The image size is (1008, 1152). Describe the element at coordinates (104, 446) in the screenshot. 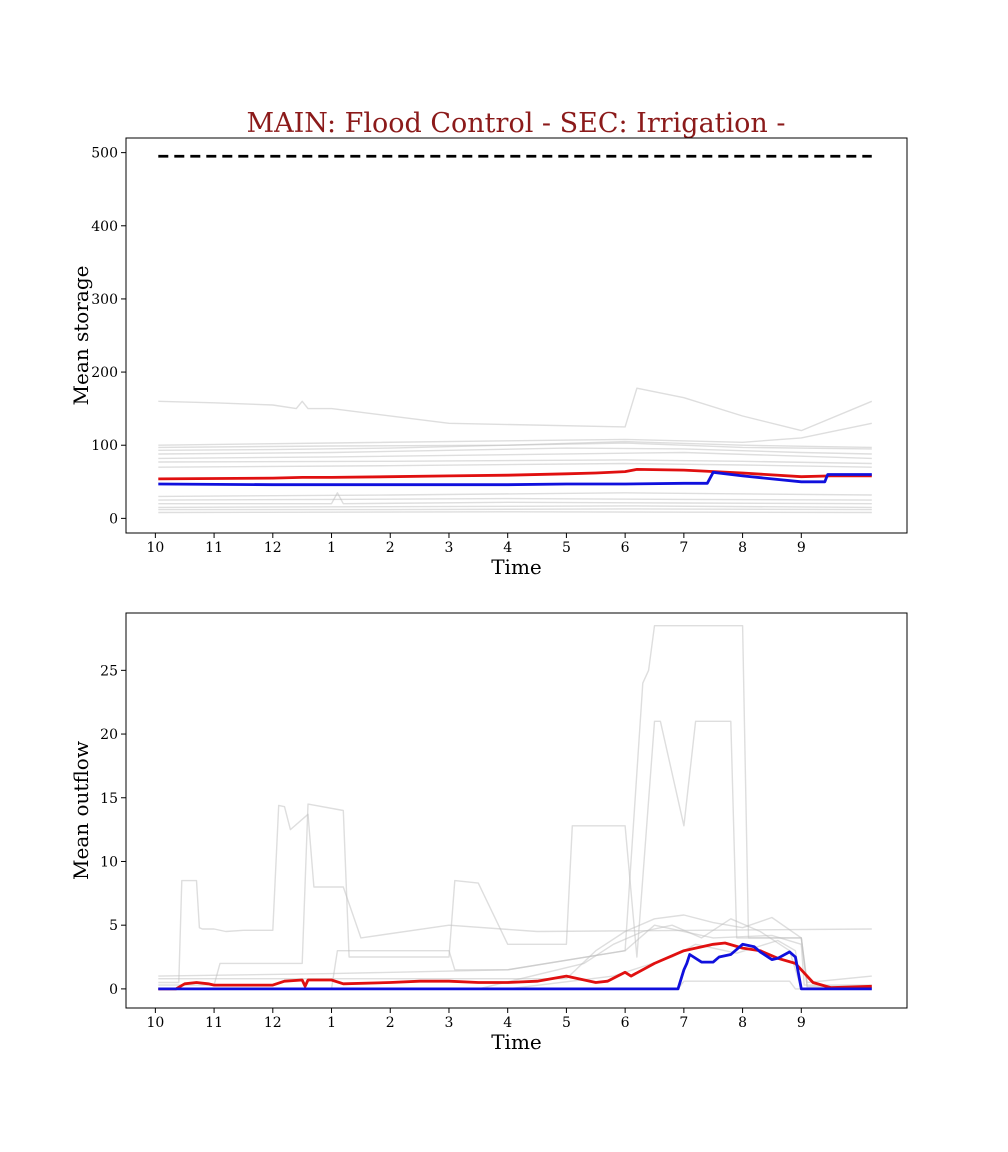

I see `y-tick-label: 100` at that location.